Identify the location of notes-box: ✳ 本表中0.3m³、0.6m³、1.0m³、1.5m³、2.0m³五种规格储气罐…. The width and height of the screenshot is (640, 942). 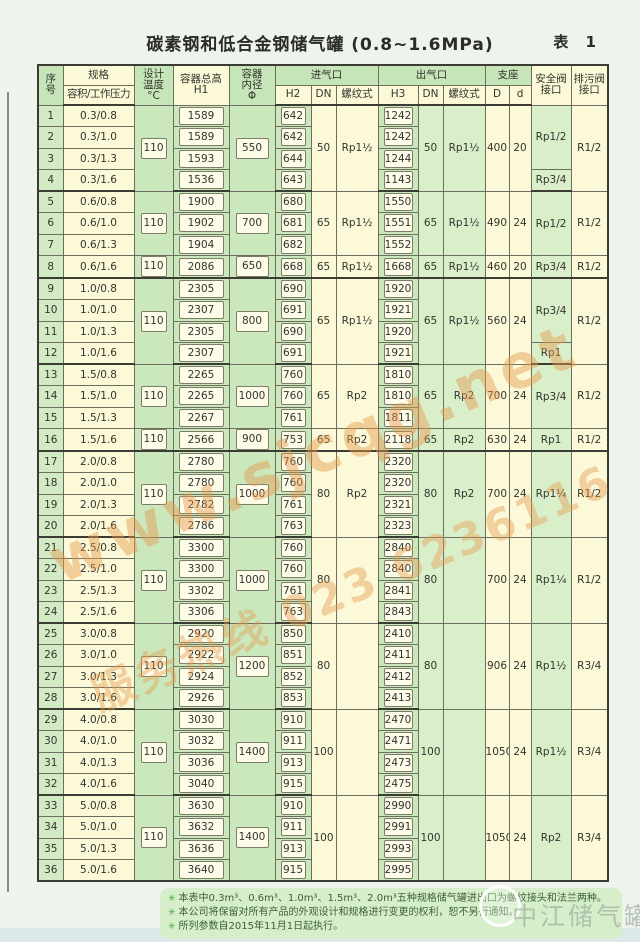
(391, 913).